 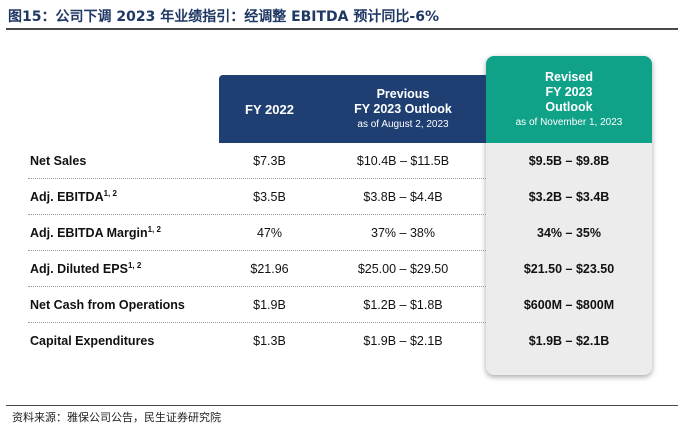 What do you see at coordinates (569, 305) in the screenshot?
I see `revised-outlook-value: $600M – $800M` at bounding box center [569, 305].